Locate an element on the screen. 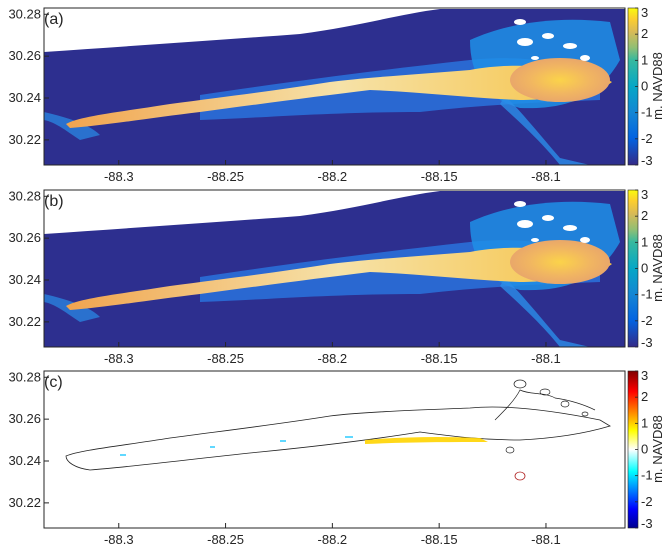 The width and height of the screenshot is (666, 555). panel-label: (c) is located at coordinates (53, 382).